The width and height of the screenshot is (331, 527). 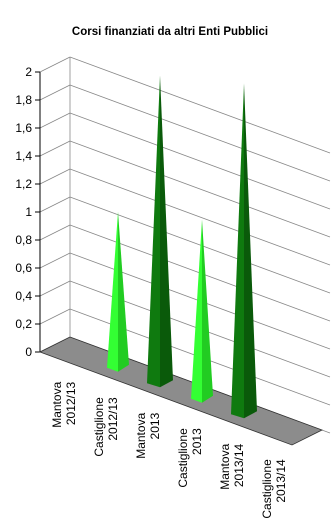 I want to click on category-label: Mantova2013/14, so click(x=232, y=466).